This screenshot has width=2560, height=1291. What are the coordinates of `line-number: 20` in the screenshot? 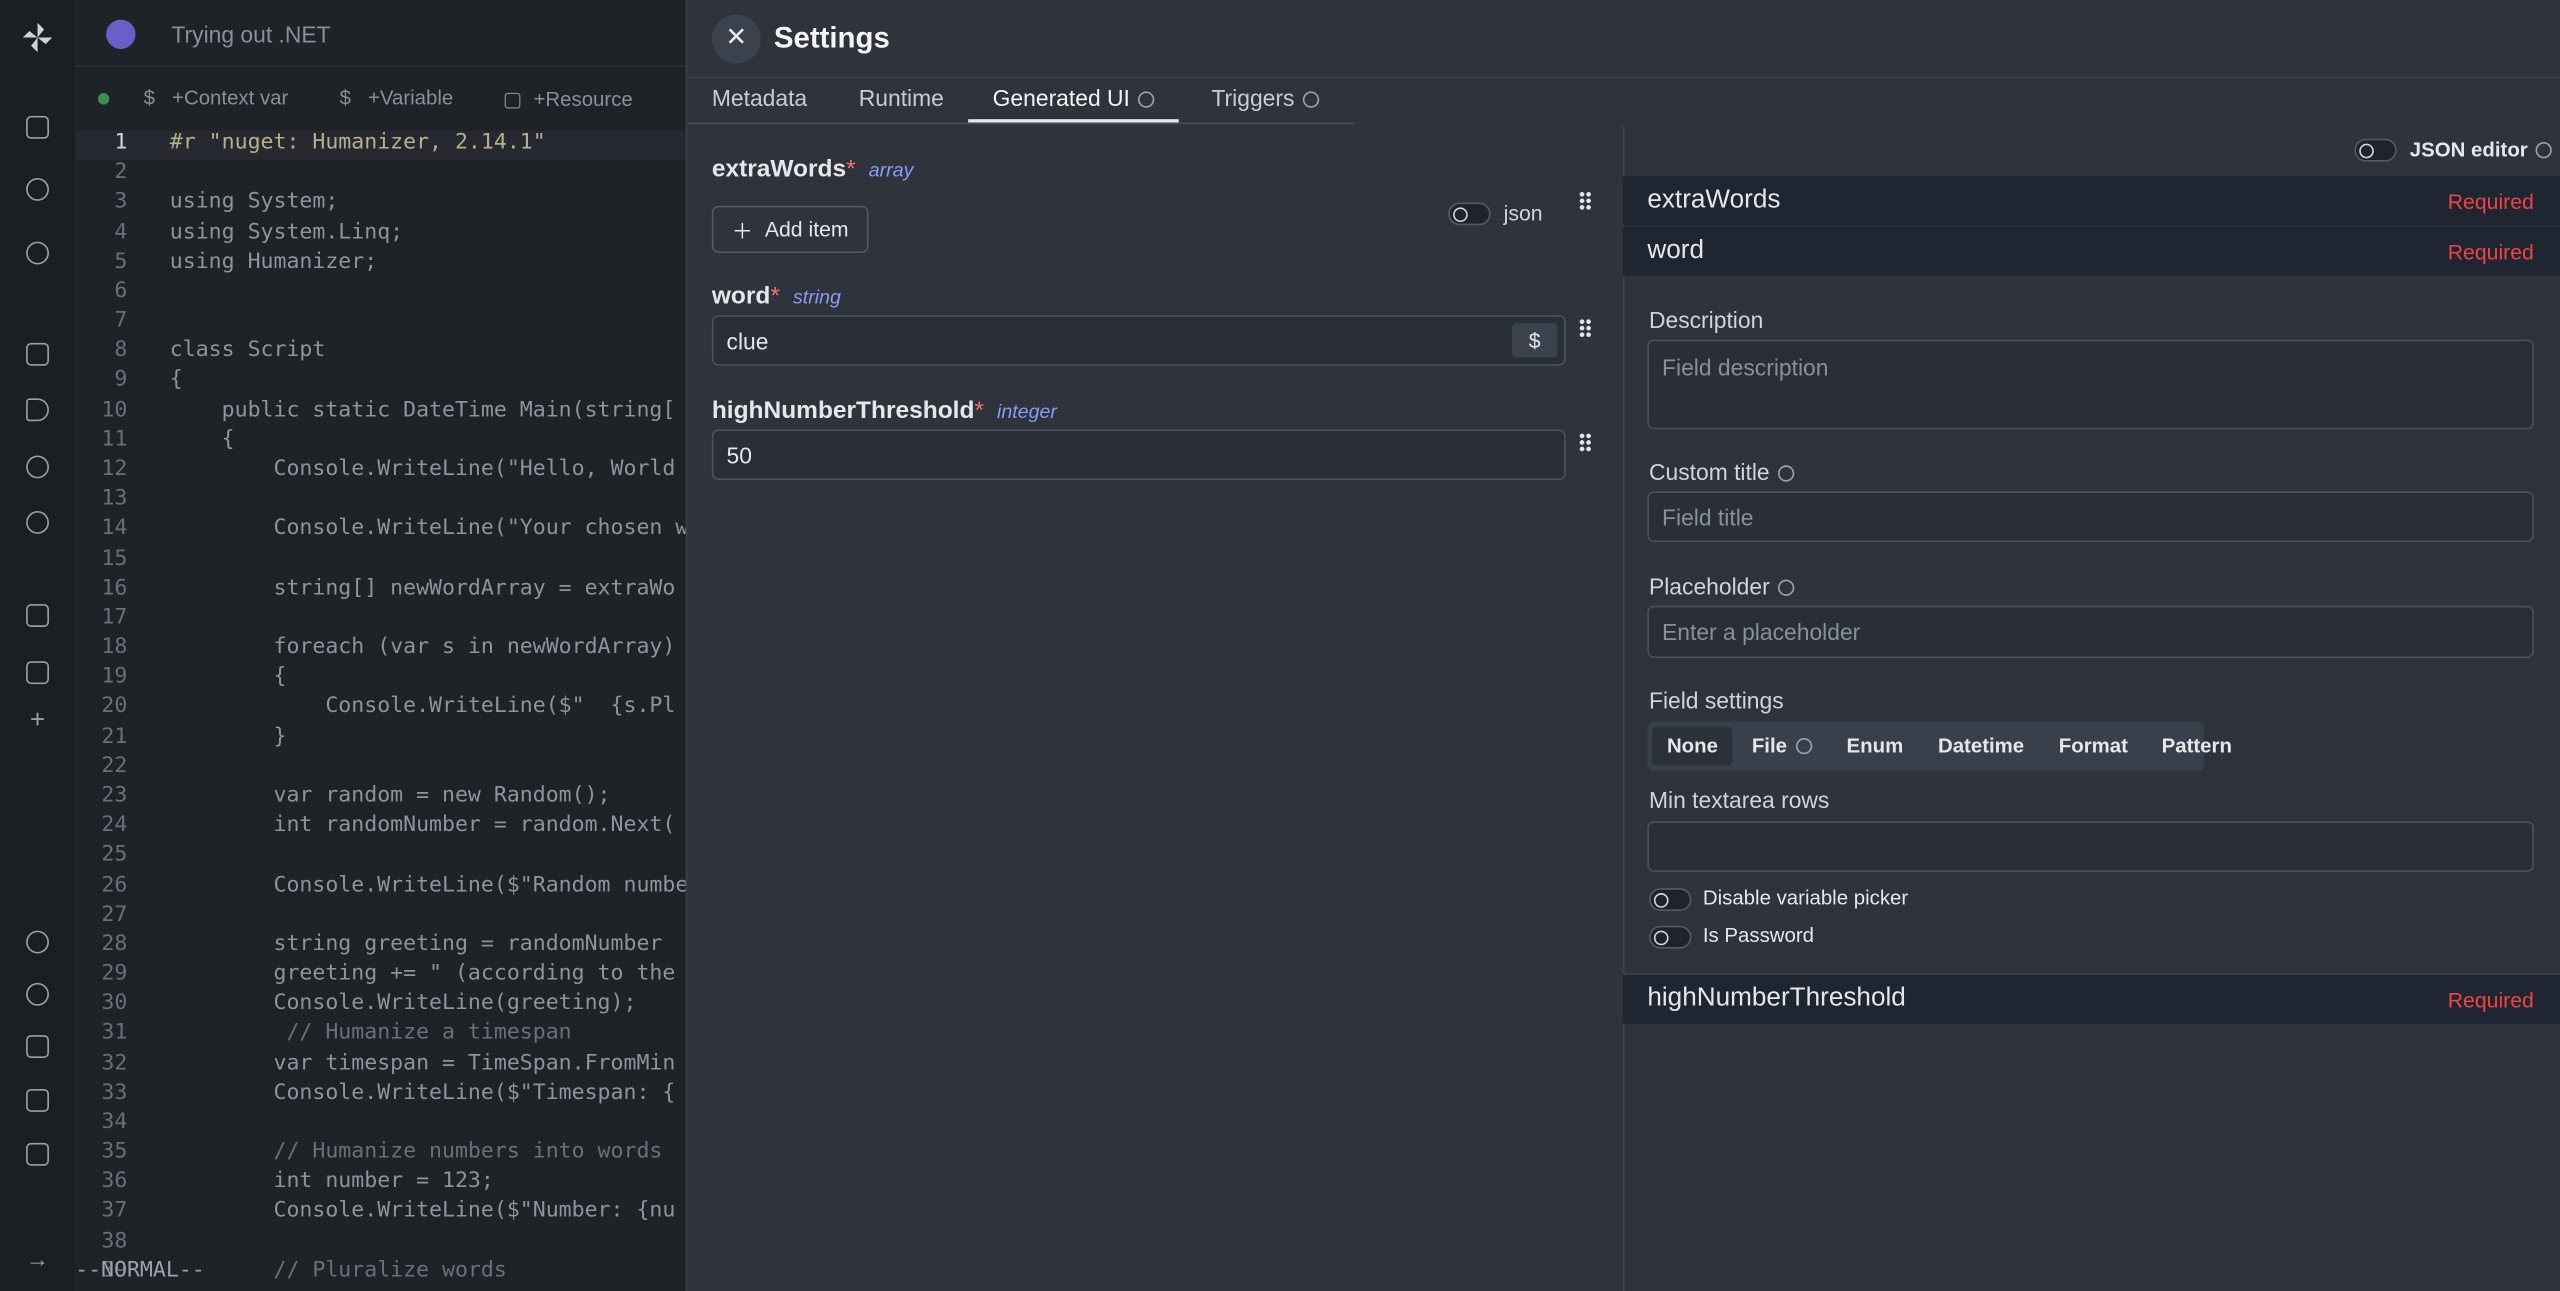 It's located at (114, 707).